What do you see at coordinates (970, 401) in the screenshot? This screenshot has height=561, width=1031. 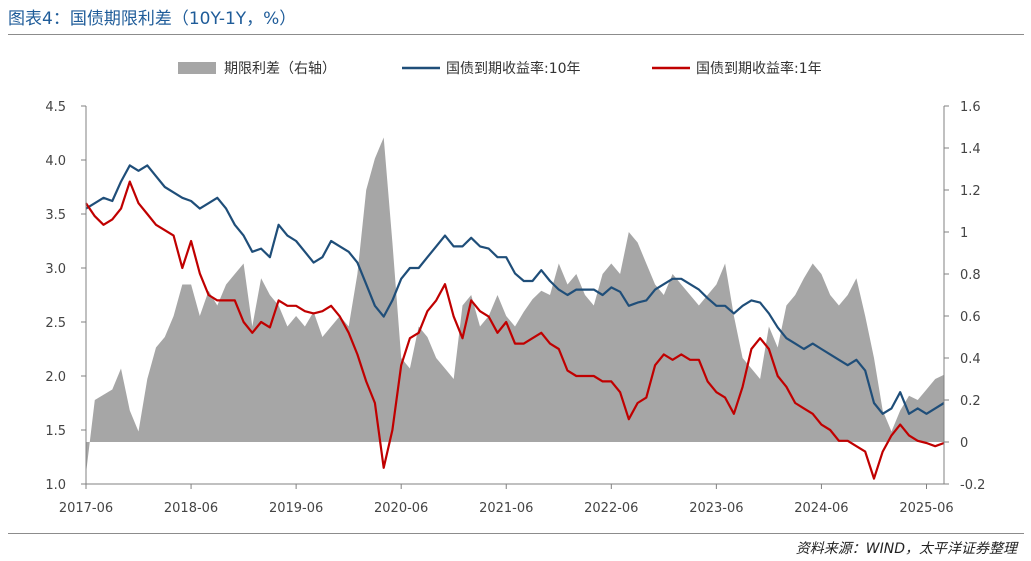 I see `y-right-tick-label: 0.2` at bounding box center [970, 401].